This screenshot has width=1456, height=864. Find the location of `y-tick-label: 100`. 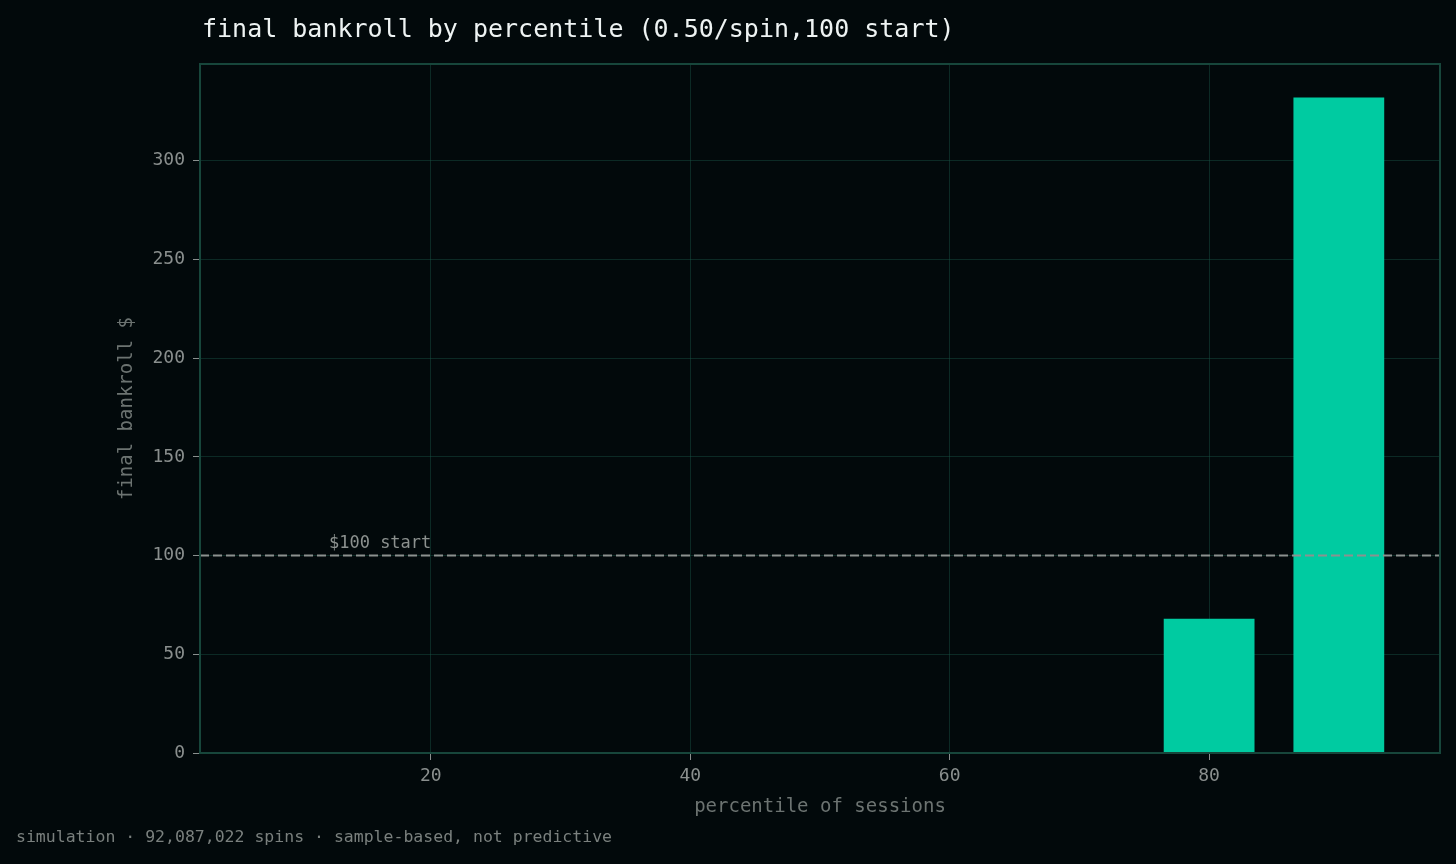

y-tick-label: 100 is located at coordinates (168, 554).